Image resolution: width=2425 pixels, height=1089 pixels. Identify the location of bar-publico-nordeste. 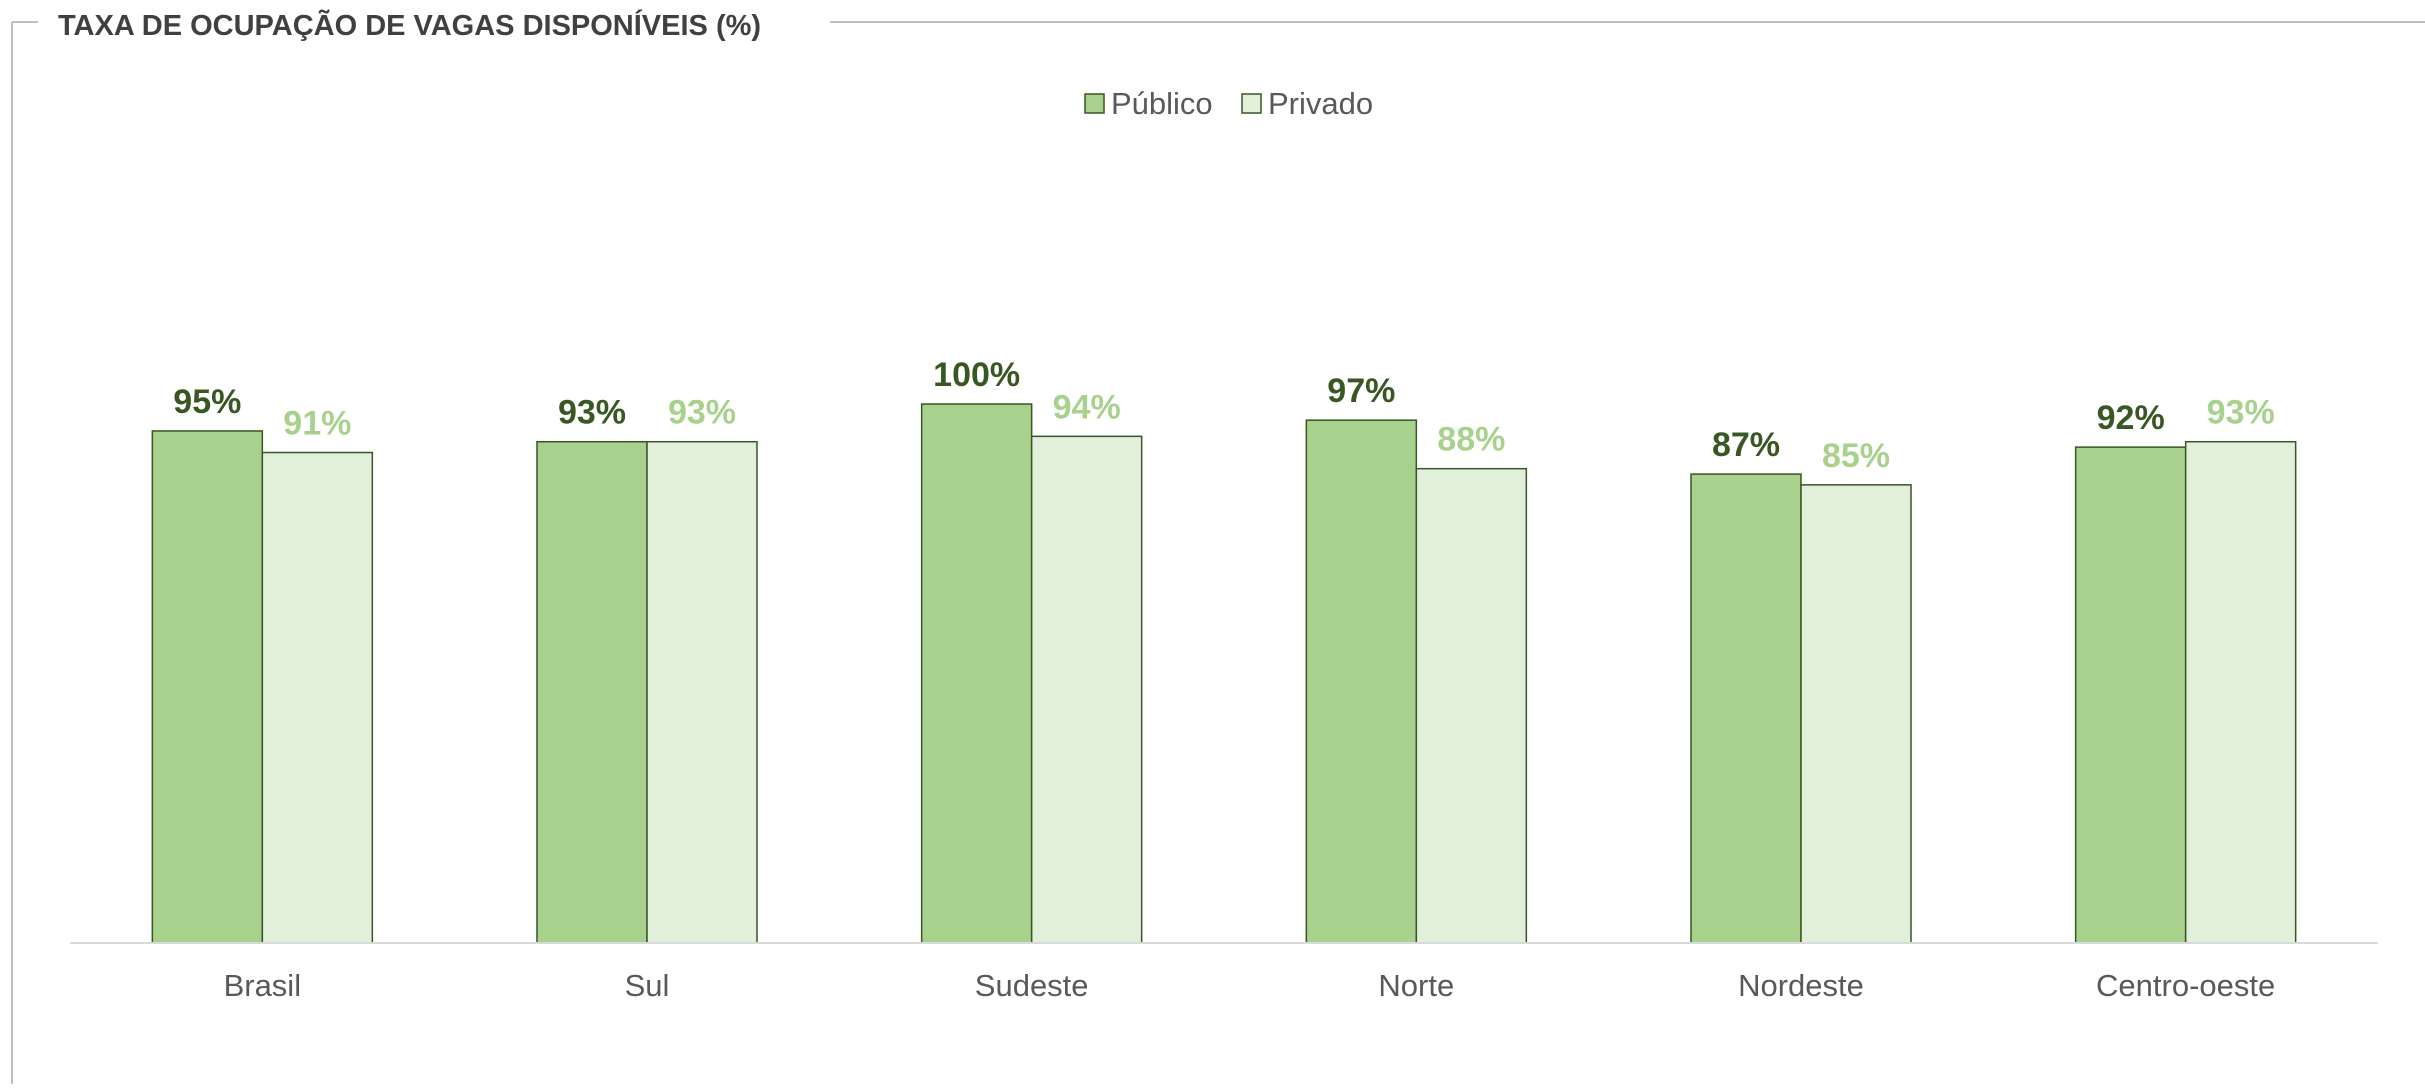
(1746, 708).